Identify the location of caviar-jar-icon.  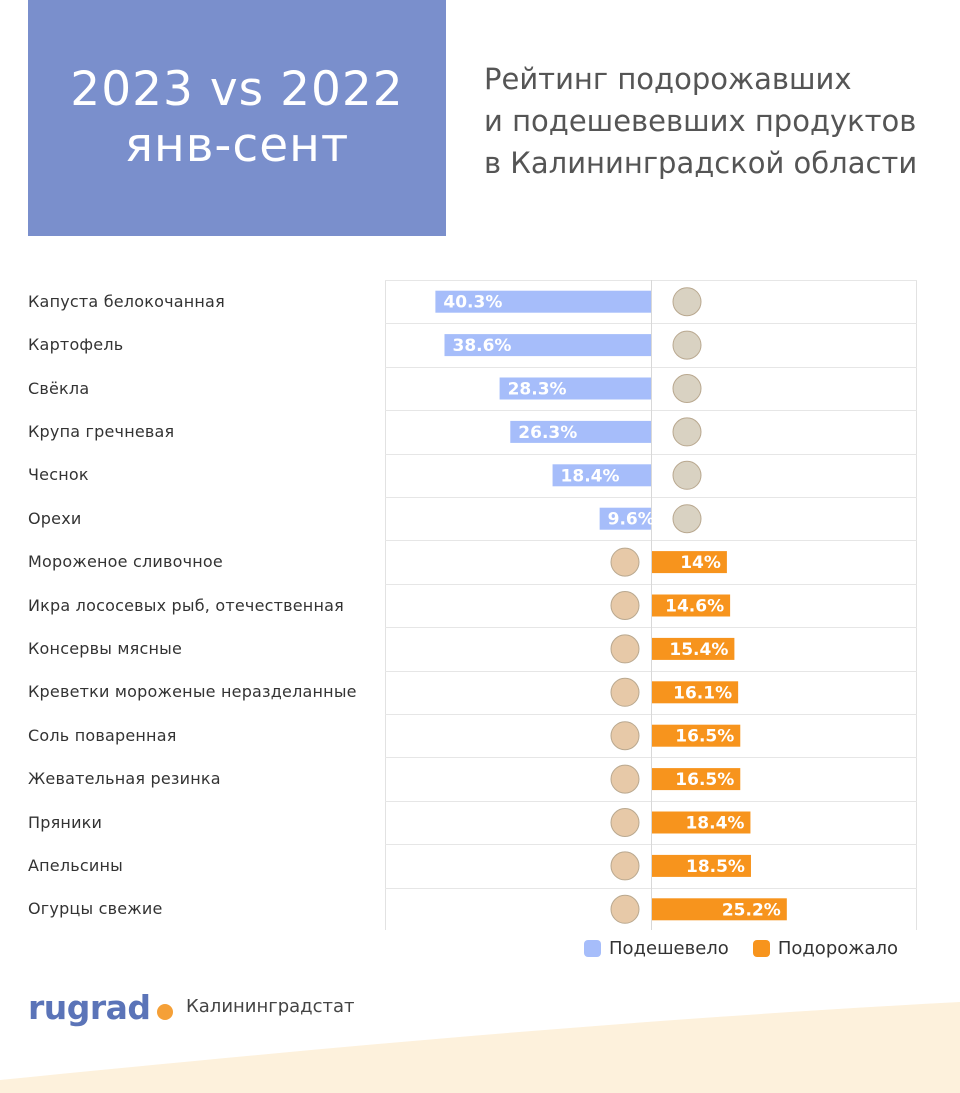
(625, 605).